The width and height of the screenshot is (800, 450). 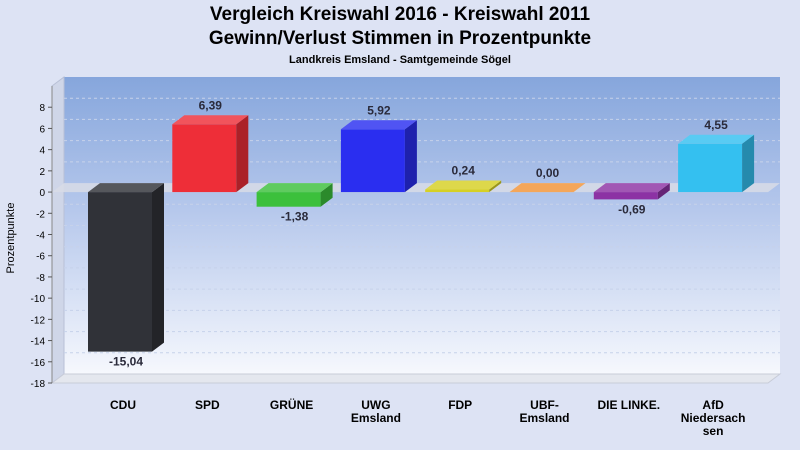 What do you see at coordinates (211, 105) in the screenshot?
I see `data-label-1: 6,39` at bounding box center [211, 105].